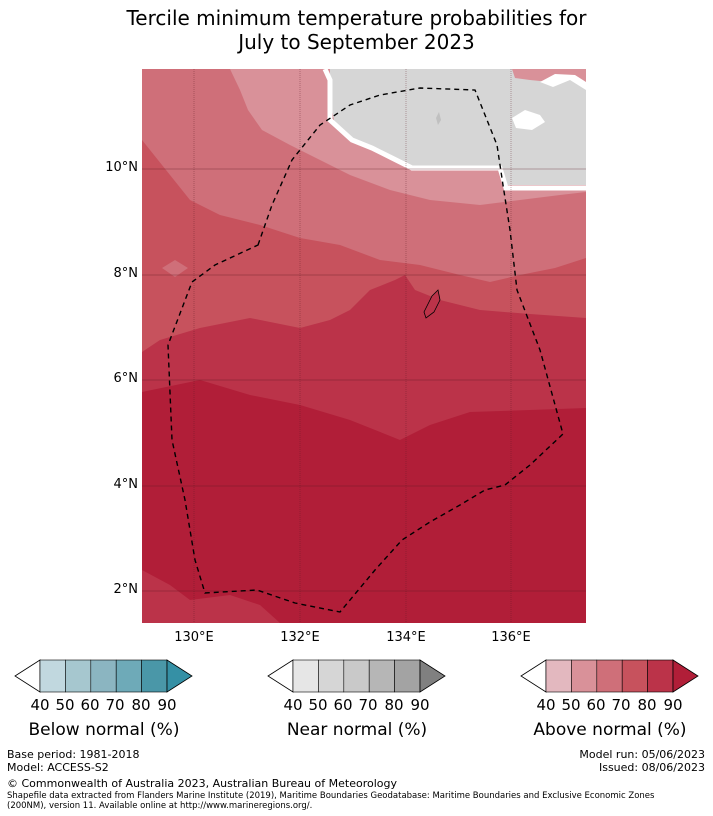 The image size is (713, 816). What do you see at coordinates (126, 273) in the screenshot?
I see `lat-label-8n: 8°N` at bounding box center [126, 273].